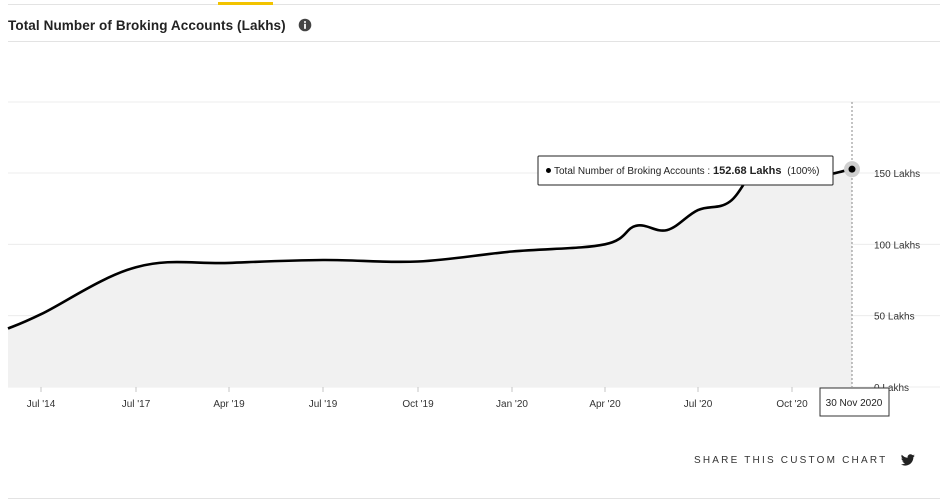  I want to click on bottom-divider, so click(474, 498).